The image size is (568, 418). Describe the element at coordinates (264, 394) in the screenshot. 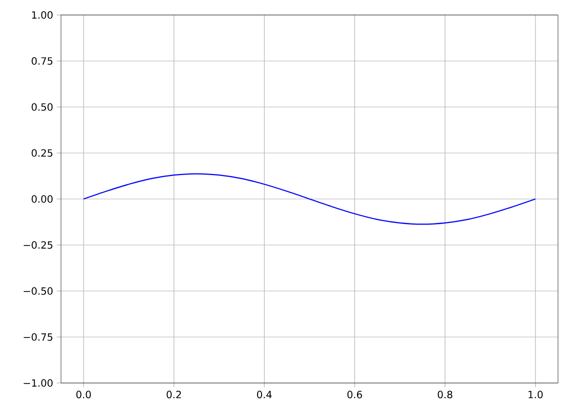

I see `x-tick-label: 0.4` at that location.